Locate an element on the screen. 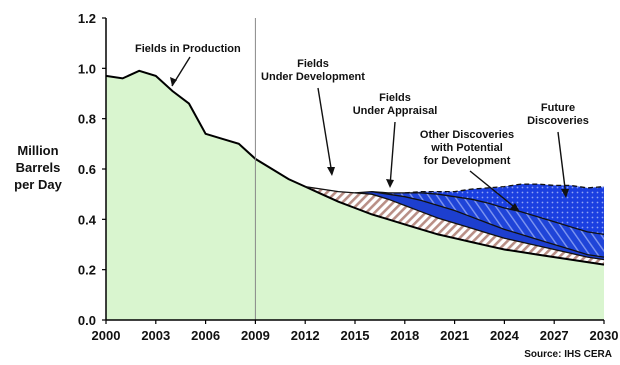 This screenshot has height=365, width=620. area-other-discoveries-outline is located at coordinates (488, 213).